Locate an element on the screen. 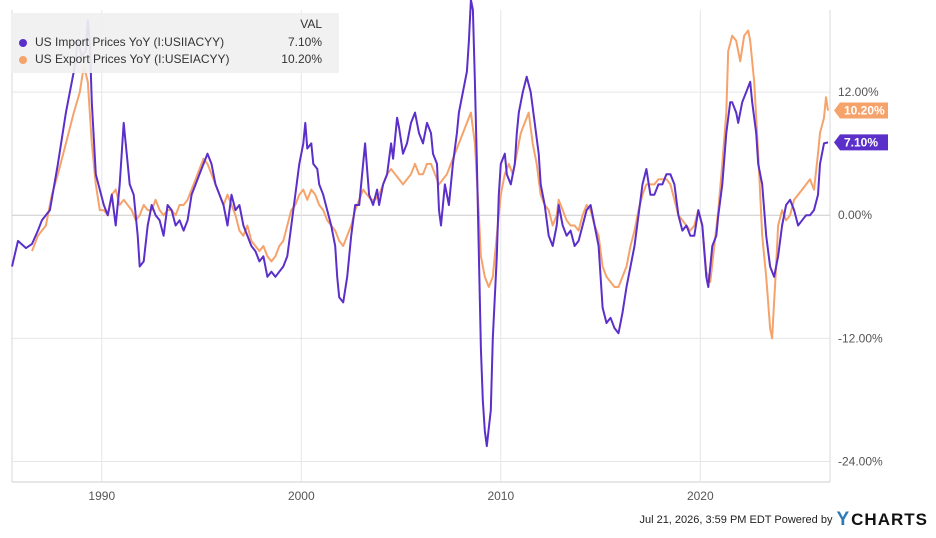 The height and width of the screenshot is (538, 936). x-tick-label: 2020 is located at coordinates (700, 496).